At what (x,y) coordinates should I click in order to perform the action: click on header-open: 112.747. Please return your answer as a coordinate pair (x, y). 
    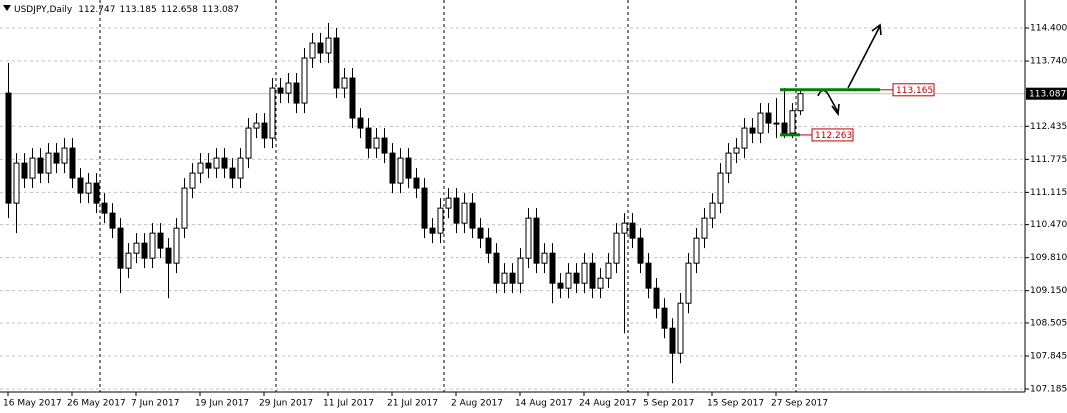
    Looking at the image, I should click on (96, 10).